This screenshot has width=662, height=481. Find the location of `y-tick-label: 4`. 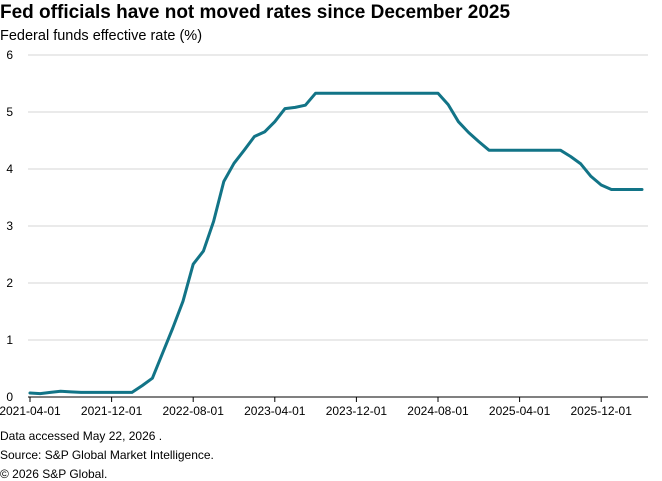

y-tick-label: 4 is located at coordinates (9, 169).